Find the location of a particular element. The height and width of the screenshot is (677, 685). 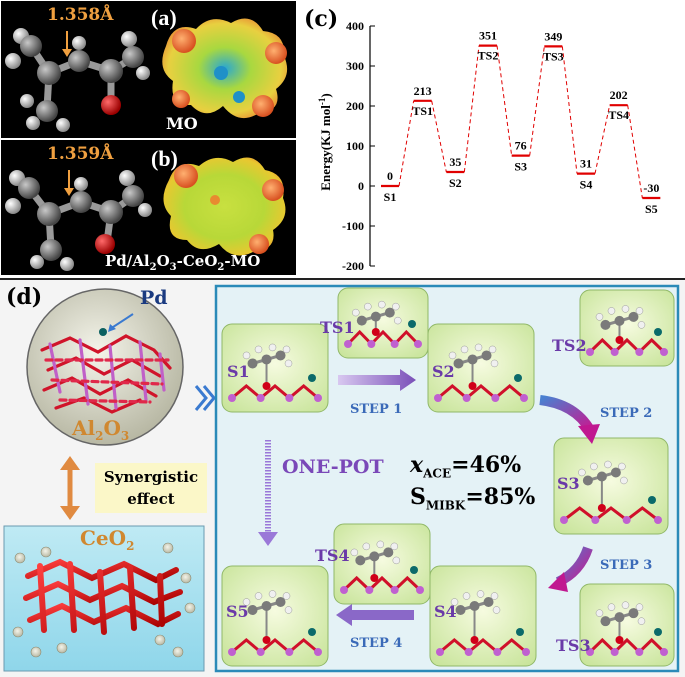

step-1-label: STEP 1 is located at coordinates (376, 409).